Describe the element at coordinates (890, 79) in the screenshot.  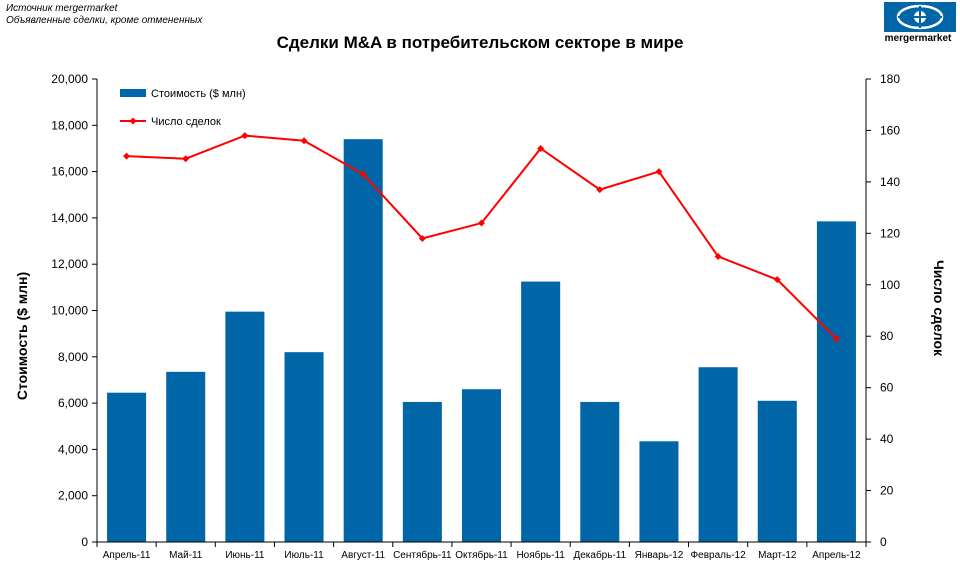
I see `y2-tick-label: 180` at that location.